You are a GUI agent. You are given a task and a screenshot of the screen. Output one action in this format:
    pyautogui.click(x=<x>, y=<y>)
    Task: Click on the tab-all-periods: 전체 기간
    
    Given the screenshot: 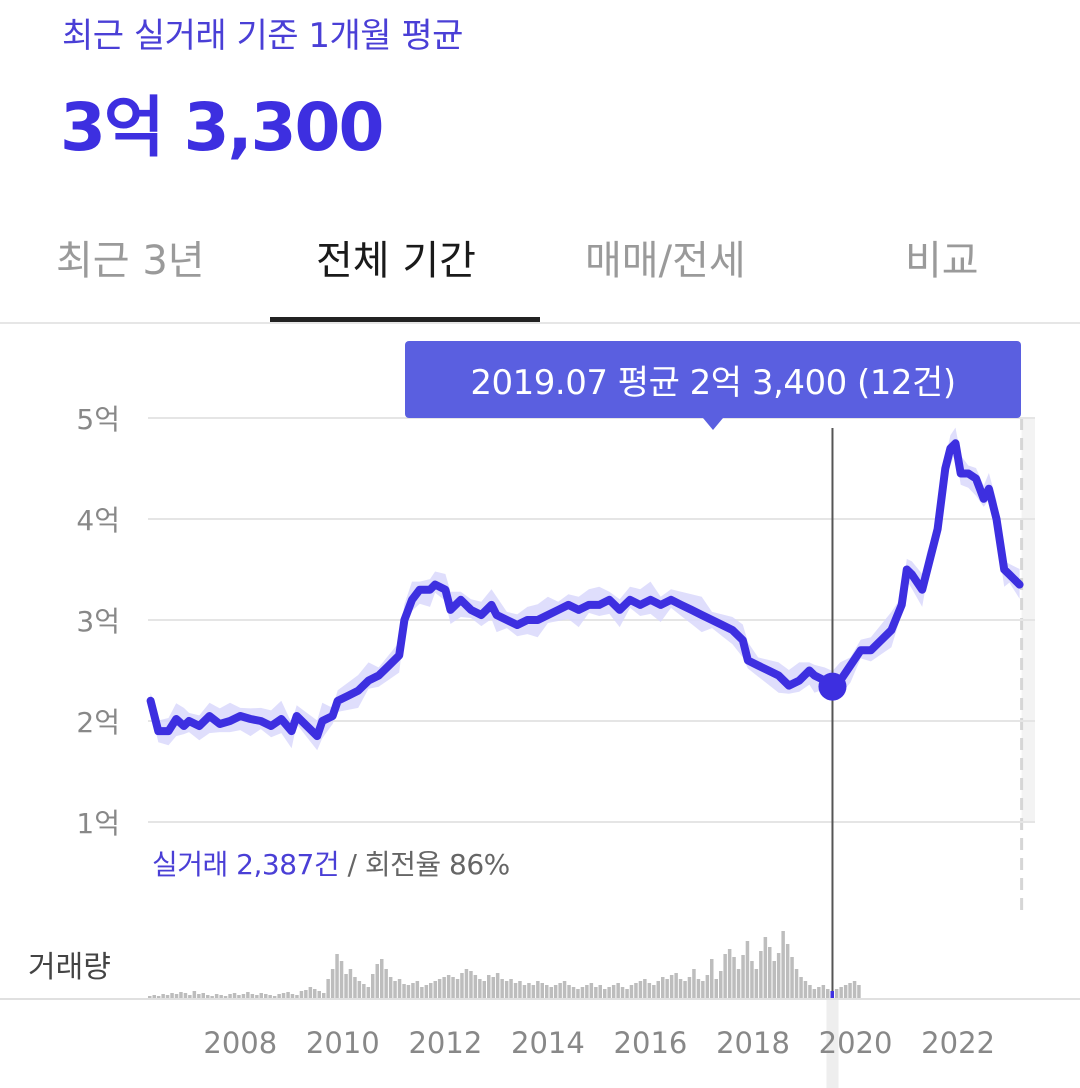 What is the action you would take?
    pyautogui.click(x=396, y=261)
    